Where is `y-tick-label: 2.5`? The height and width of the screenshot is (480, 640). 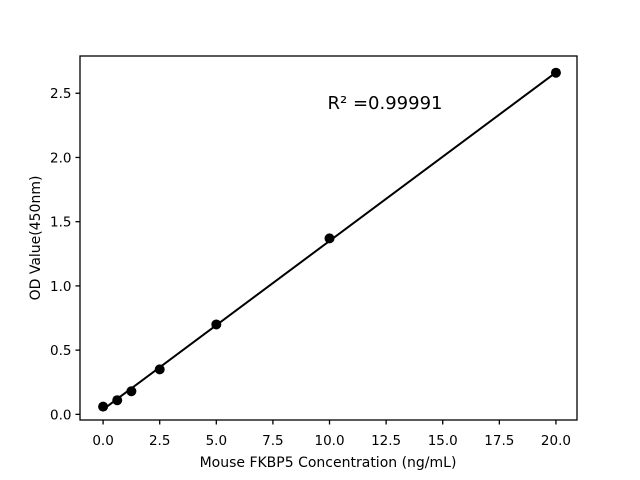
y-tick-label: 2.5 is located at coordinates (60, 94).